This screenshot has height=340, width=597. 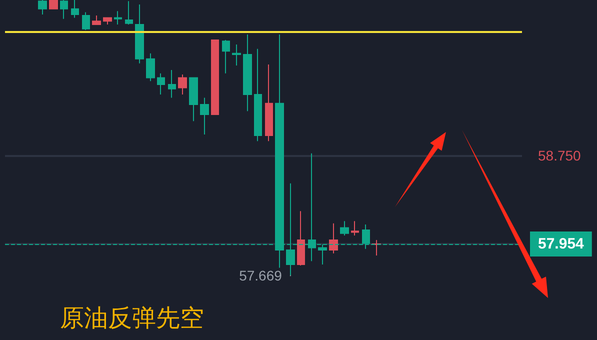 I want to click on y-tick-label: 58.750, so click(x=560, y=156).